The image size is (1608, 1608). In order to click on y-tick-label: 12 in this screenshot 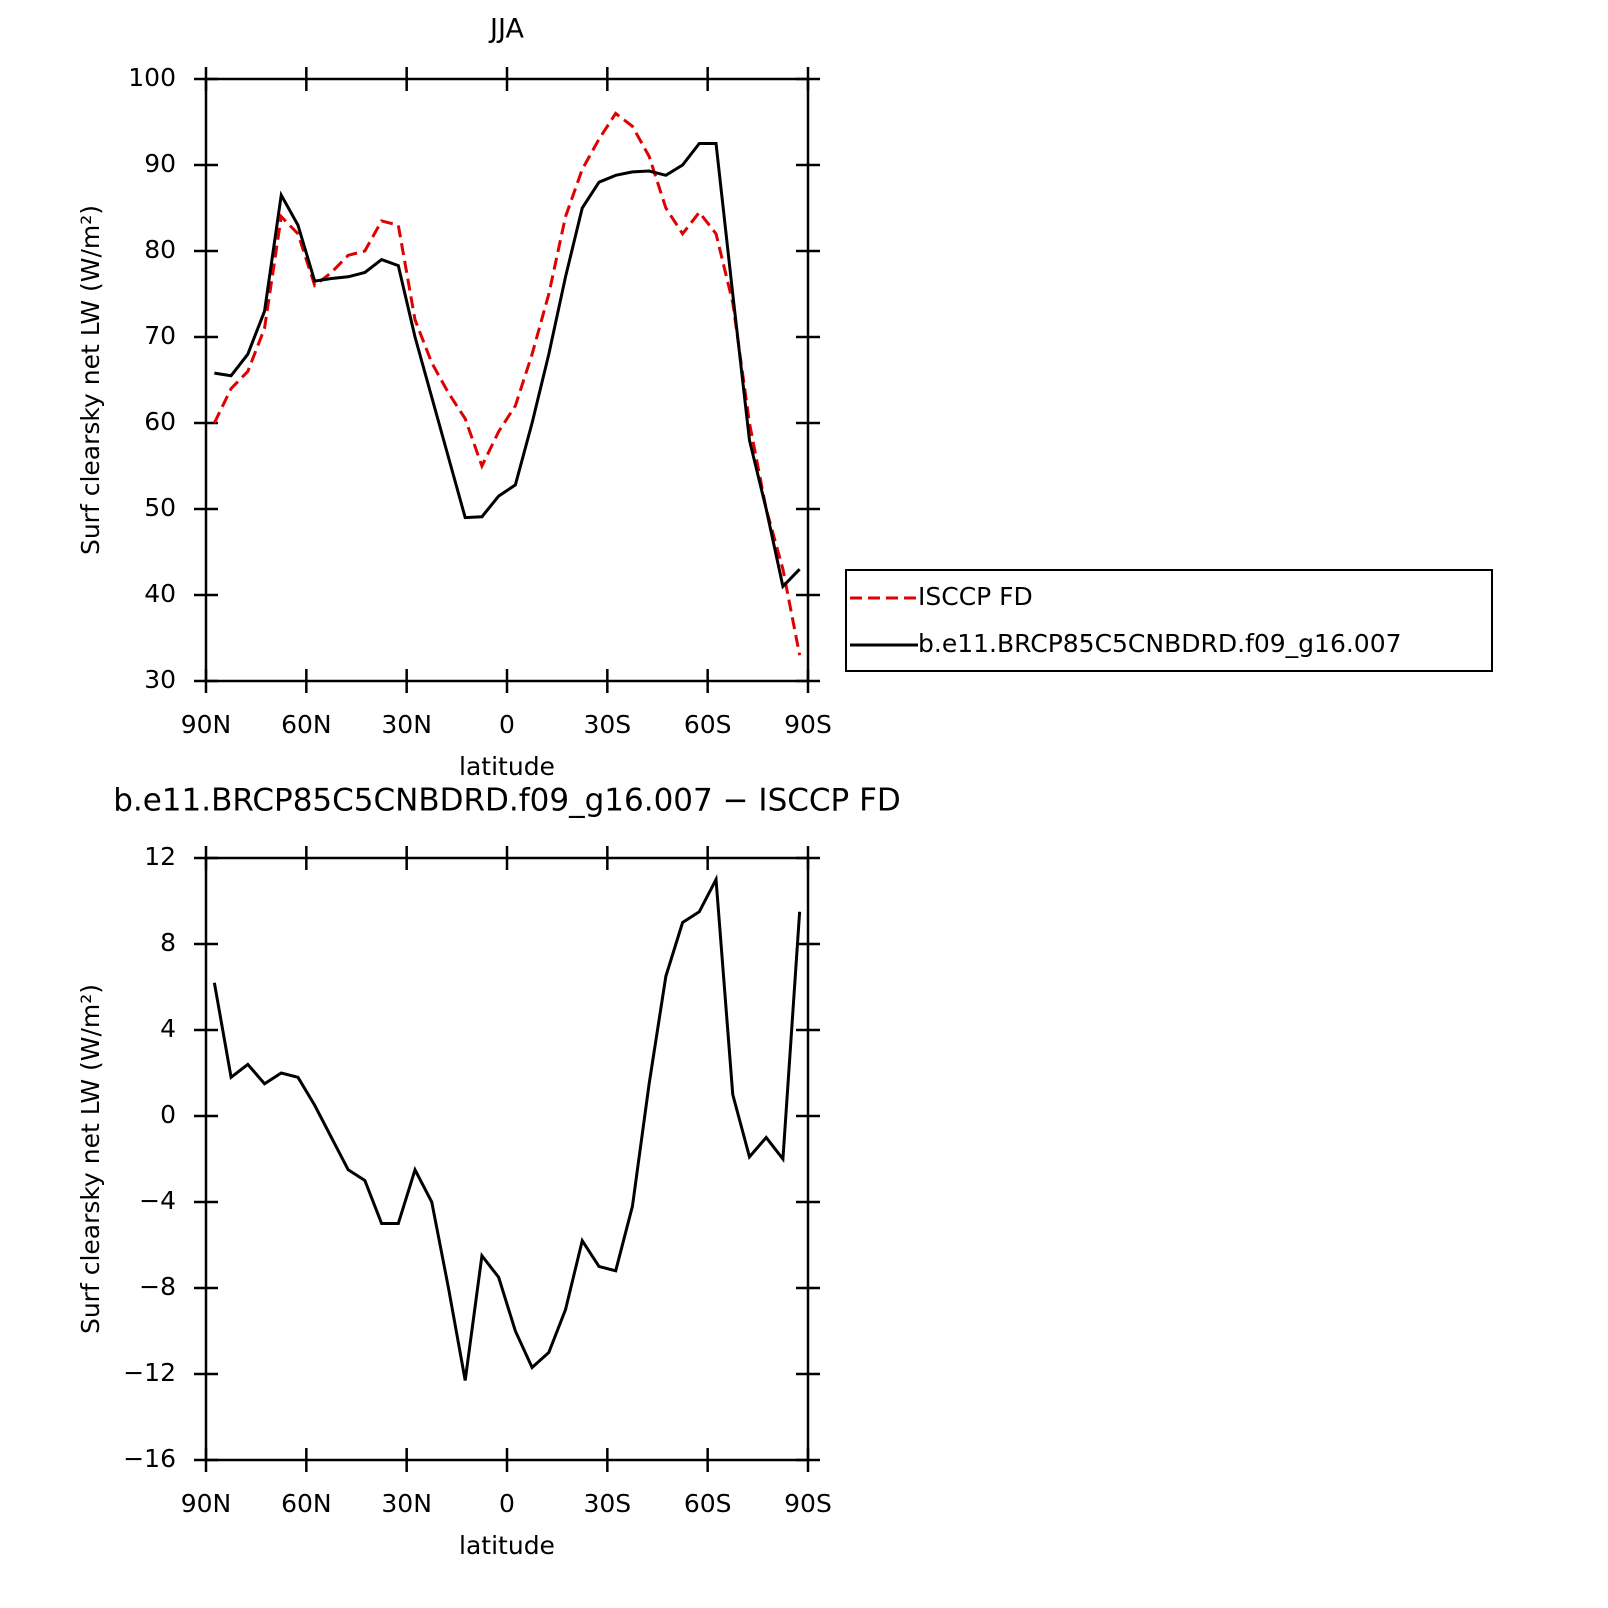, I will do `click(160, 856)`.